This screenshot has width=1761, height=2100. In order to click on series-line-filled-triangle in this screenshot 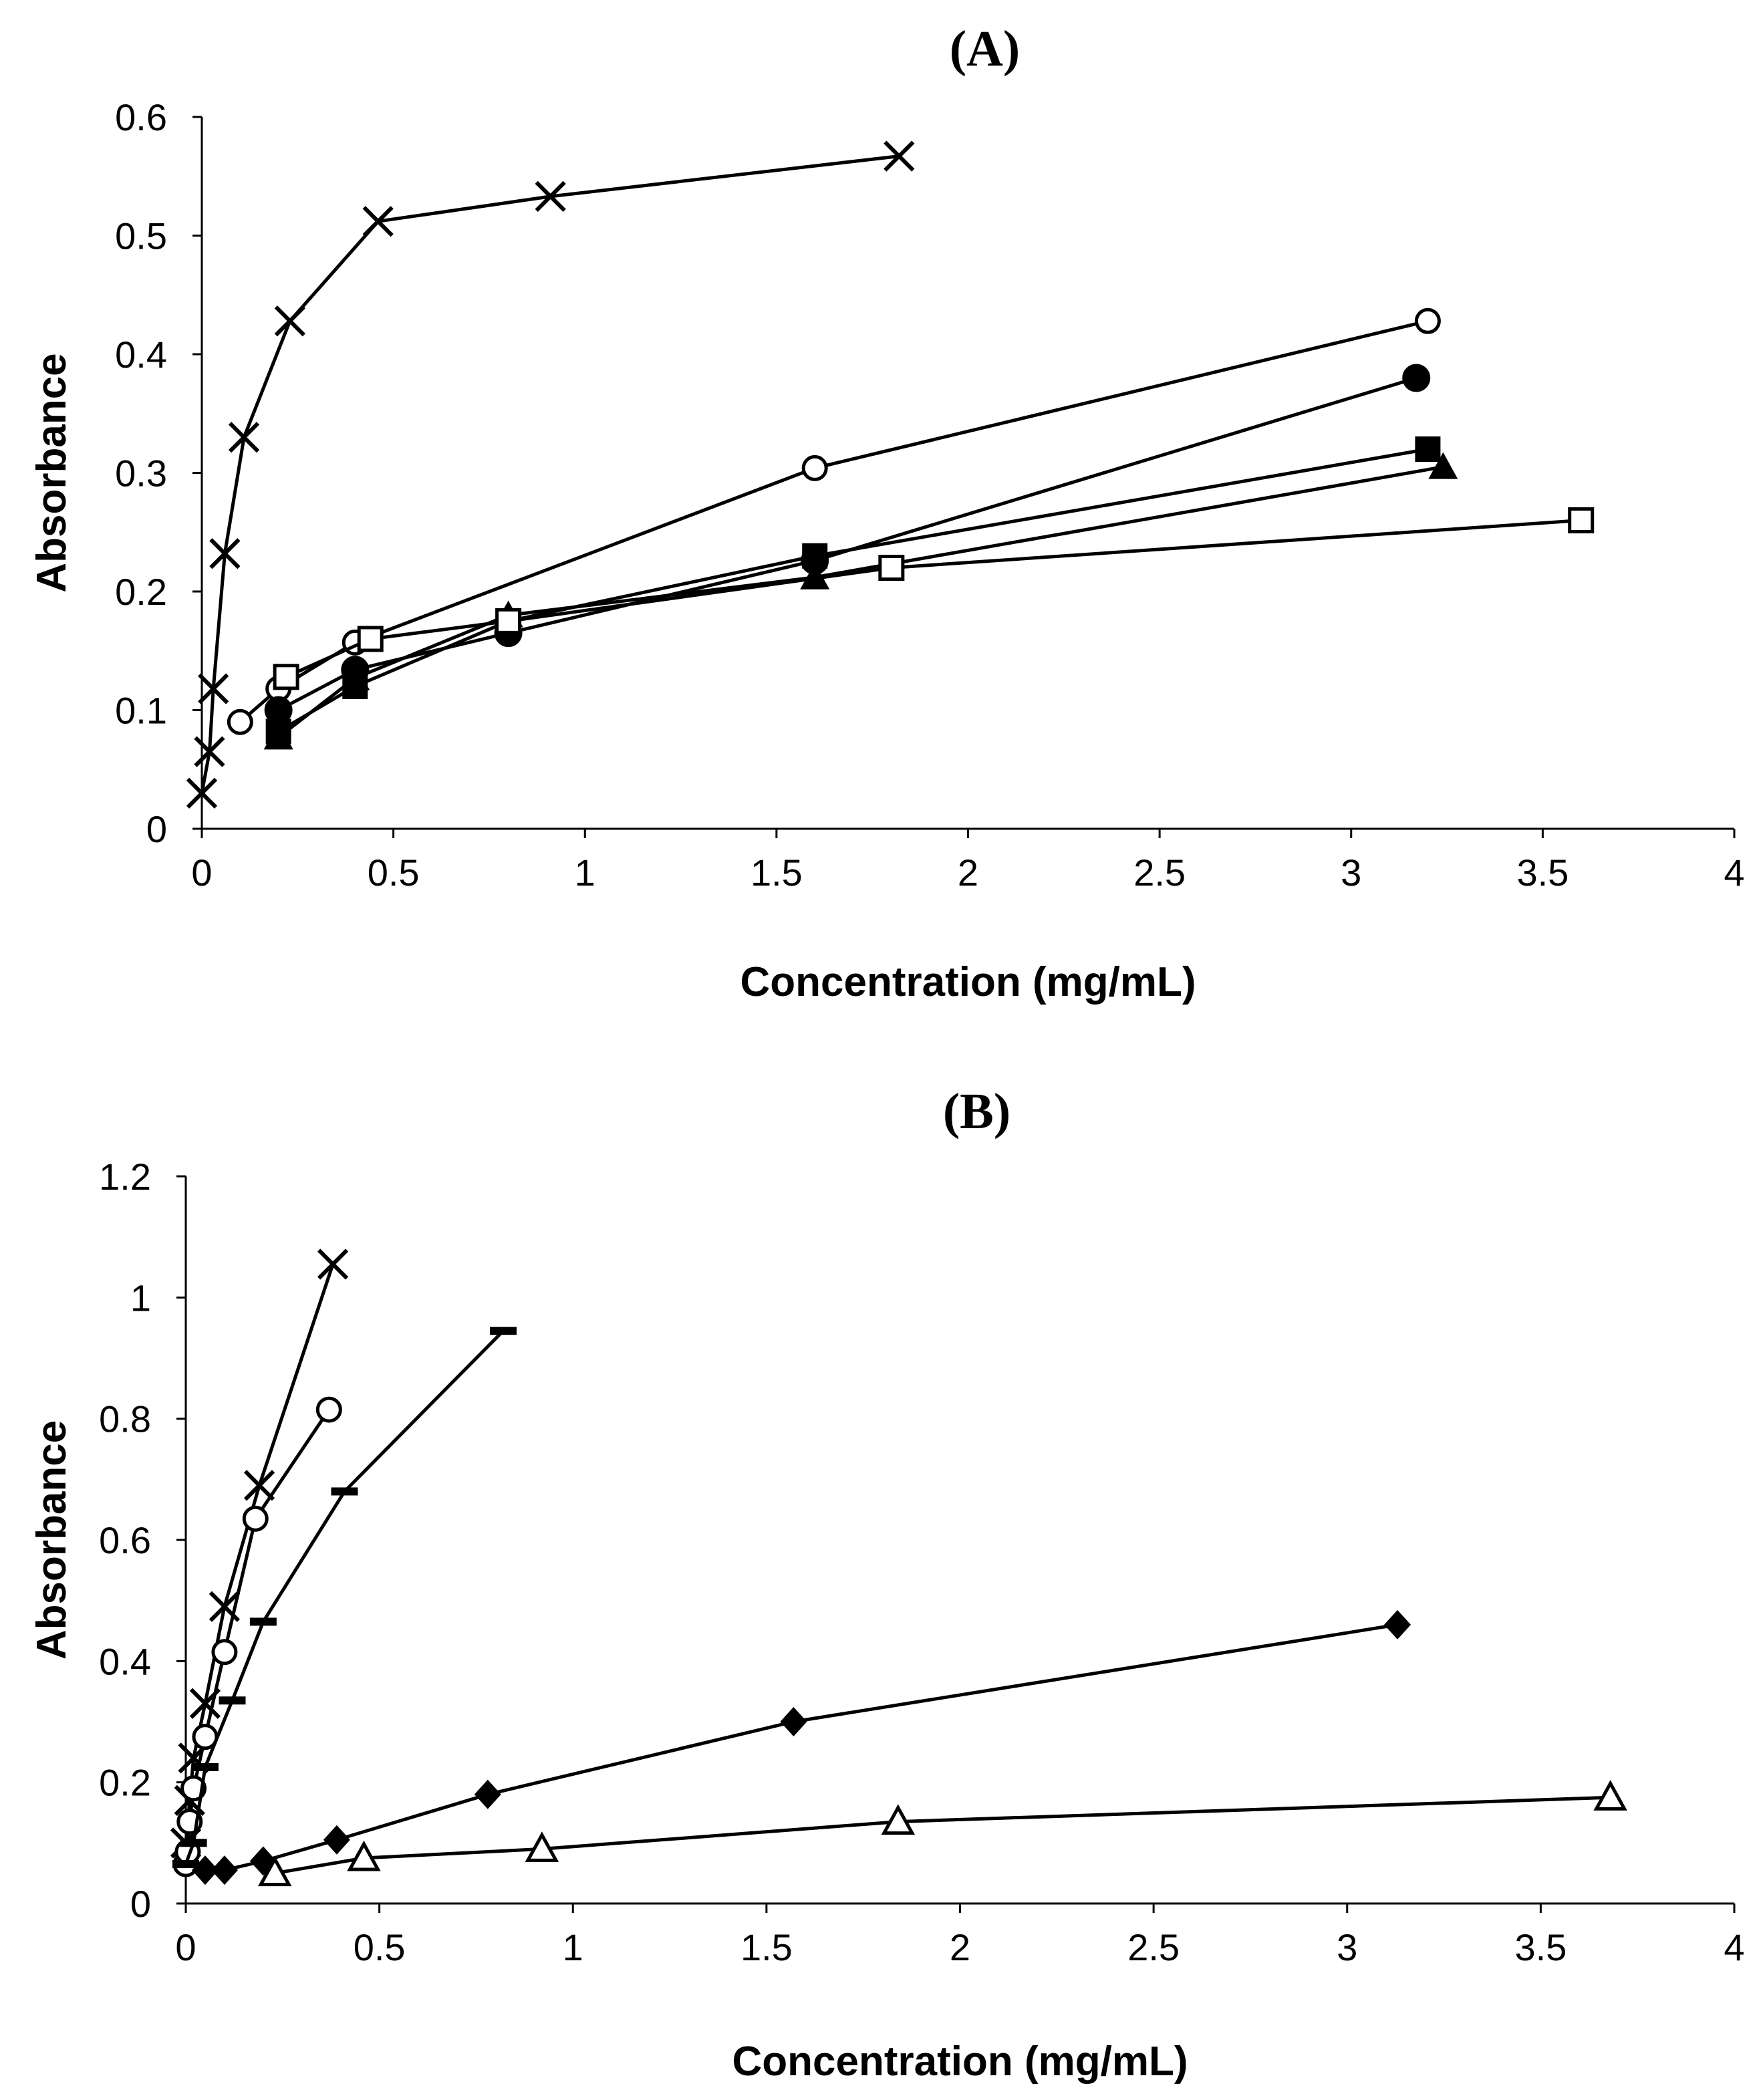, I will do `click(860, 602)`.